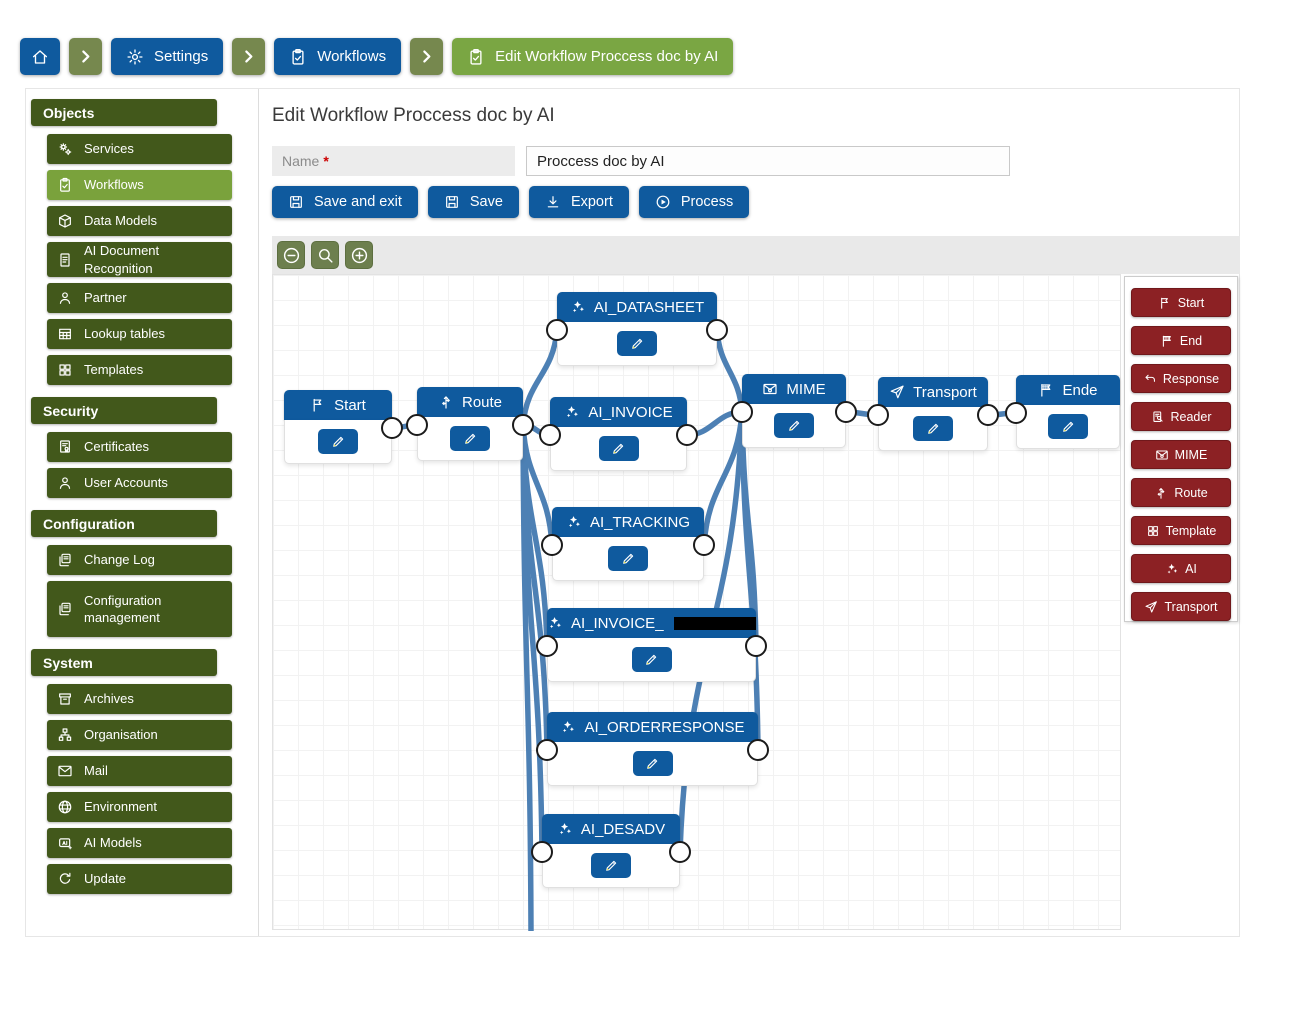 The image size is (1302, 1017). I want to click on export-button: Export, so click(578, 202).